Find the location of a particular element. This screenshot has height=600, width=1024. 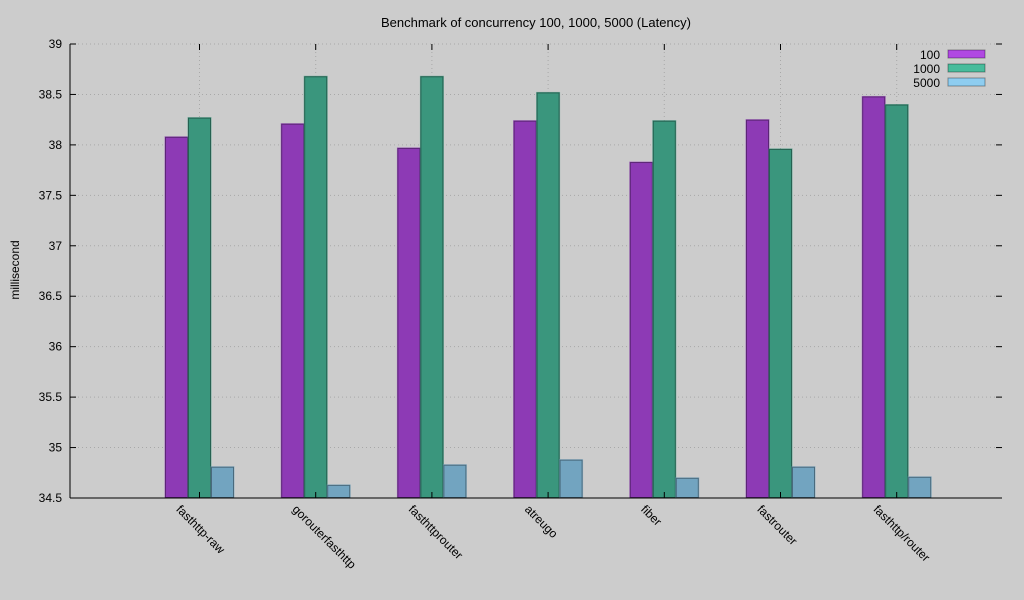

y-axis-label: millisecond is located at coordinates (15, 269).